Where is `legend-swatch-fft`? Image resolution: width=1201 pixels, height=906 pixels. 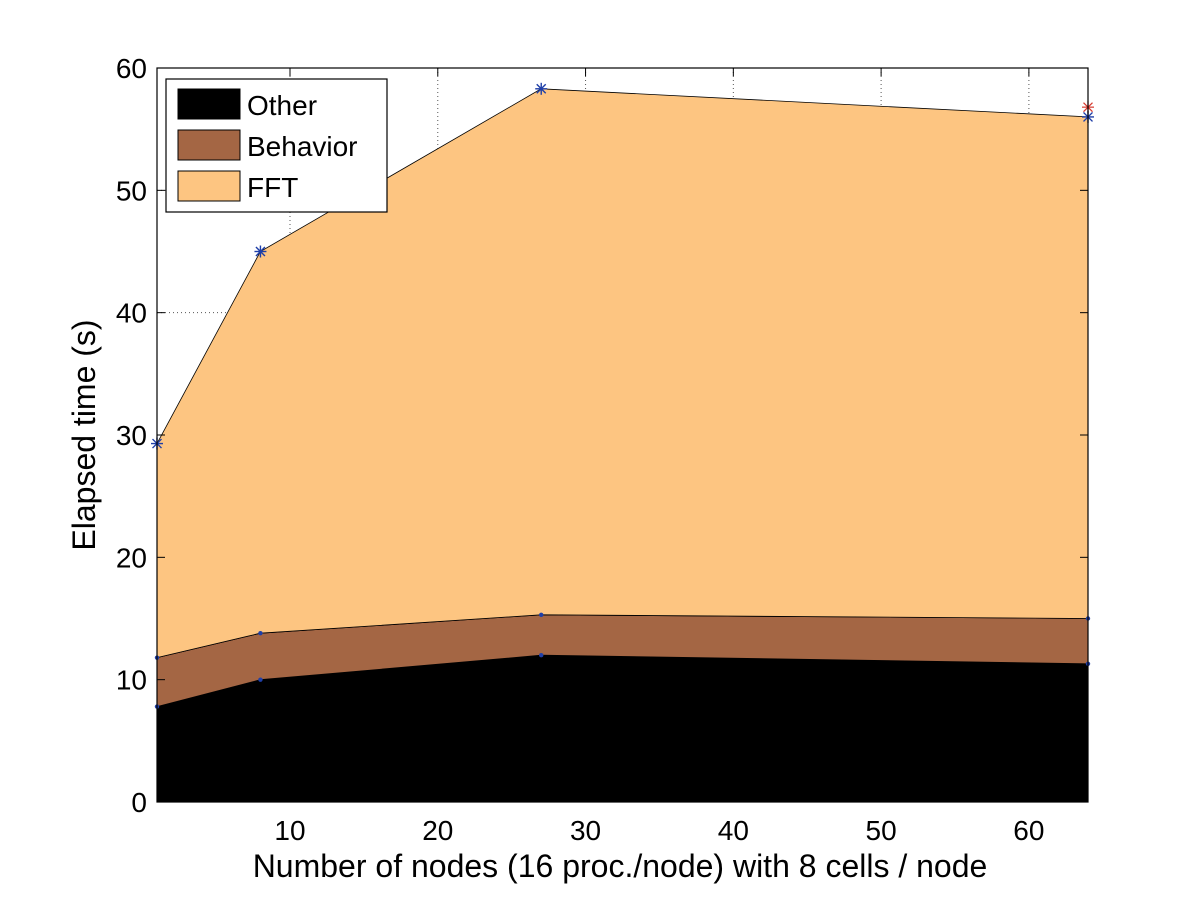 legend-swatch-fft is located at coordinates (209, 186).